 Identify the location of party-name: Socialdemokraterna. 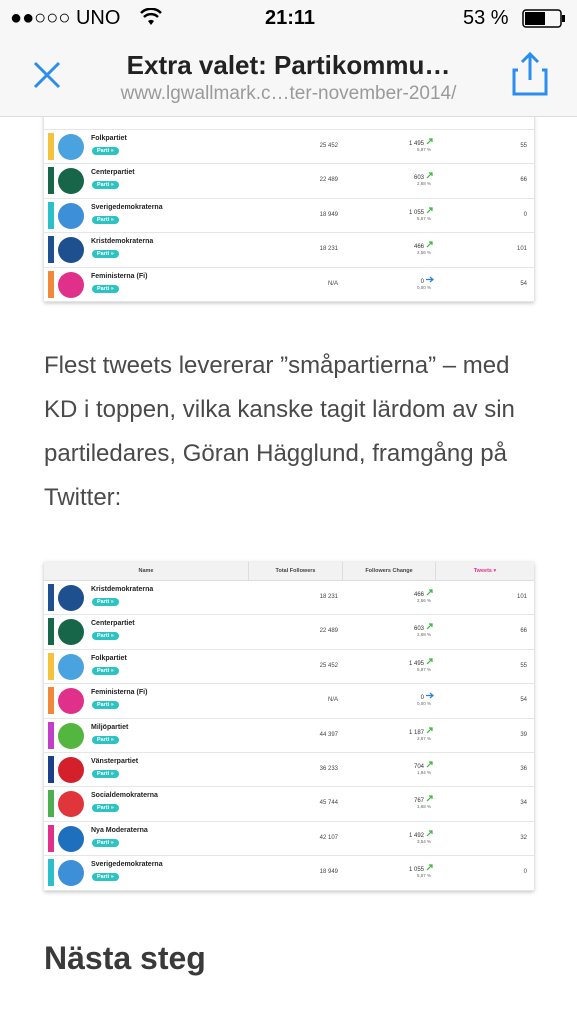
(124, 796).